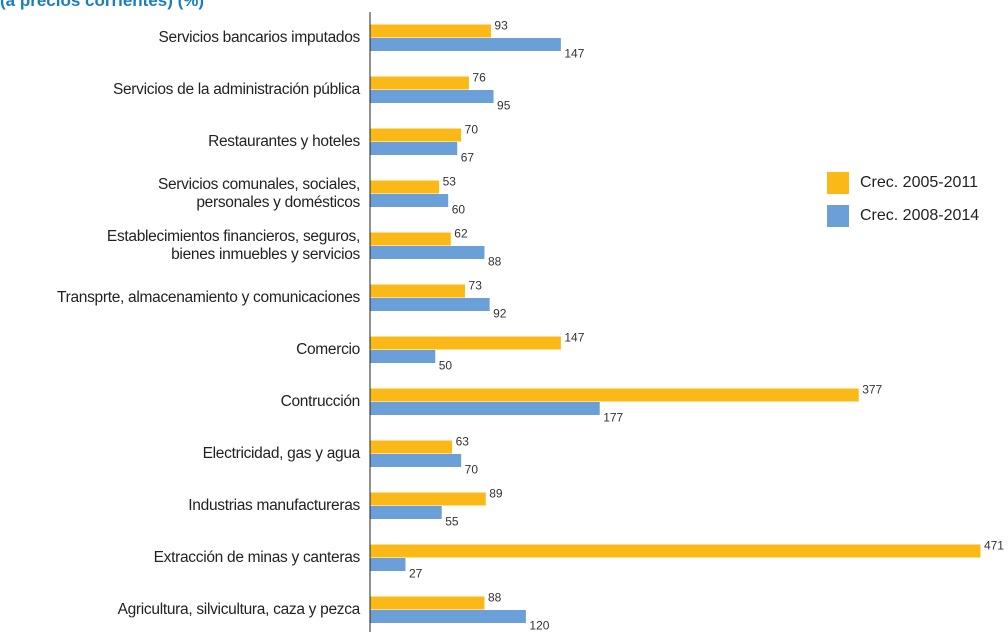 Image resolution: width=1008 pixels, height=632 pixels. What do you see at coordinates (501, 26) in the screenshot?
I see `value-label: 93` at bounding box center [501, 26].